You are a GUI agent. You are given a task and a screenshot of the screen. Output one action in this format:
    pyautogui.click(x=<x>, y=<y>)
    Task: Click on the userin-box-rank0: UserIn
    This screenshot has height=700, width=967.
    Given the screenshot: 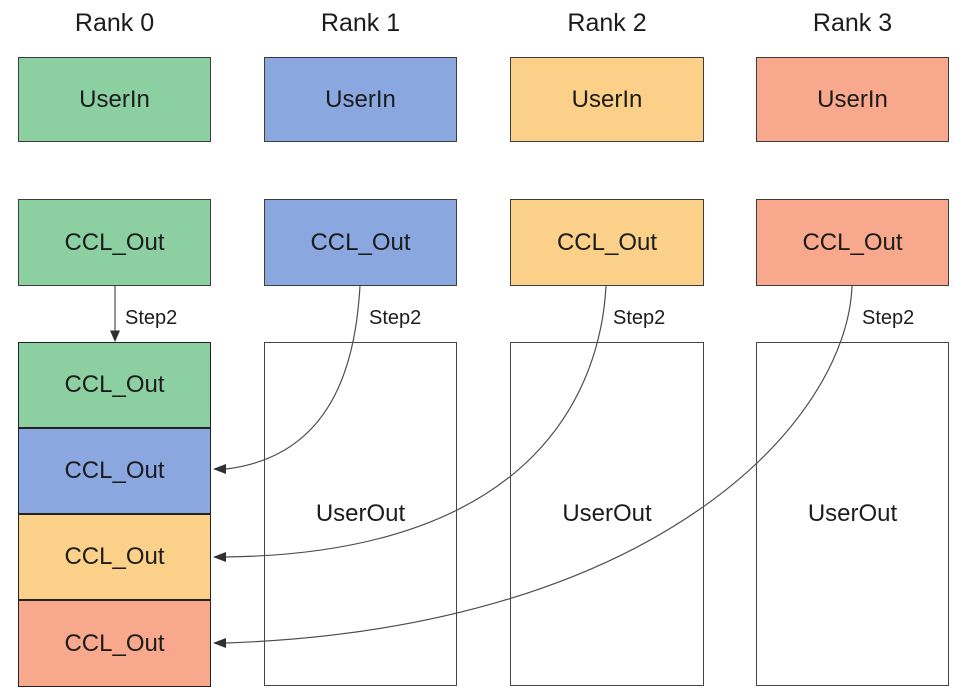 What is the action you would take?
    pyautogui.click(x=114, y=99)
    